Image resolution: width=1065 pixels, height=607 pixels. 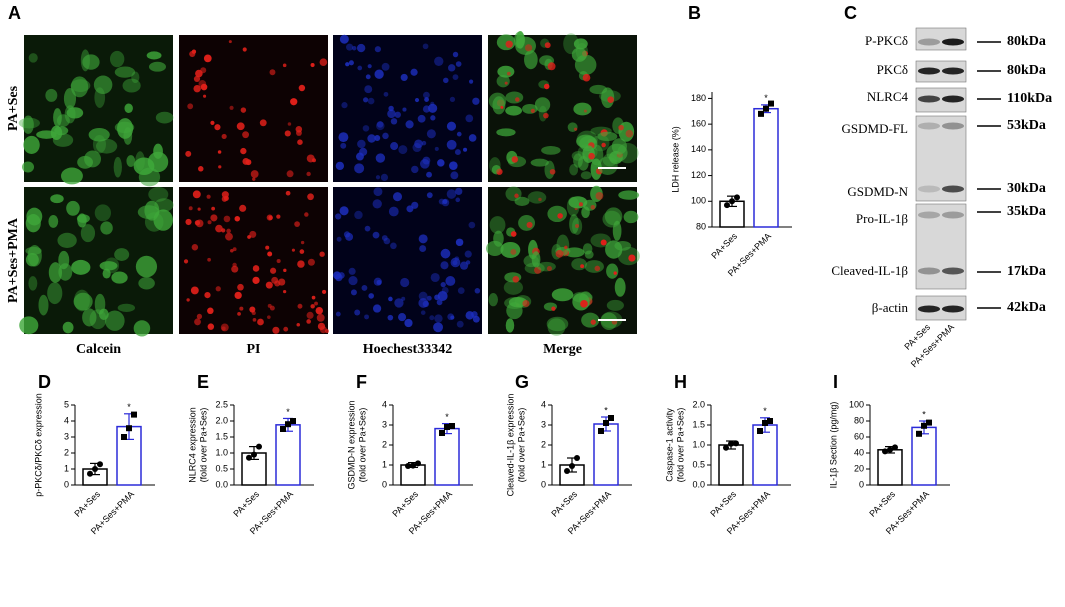 I want to click on y-tick-label: 2.0, so click(x=698, y=404).